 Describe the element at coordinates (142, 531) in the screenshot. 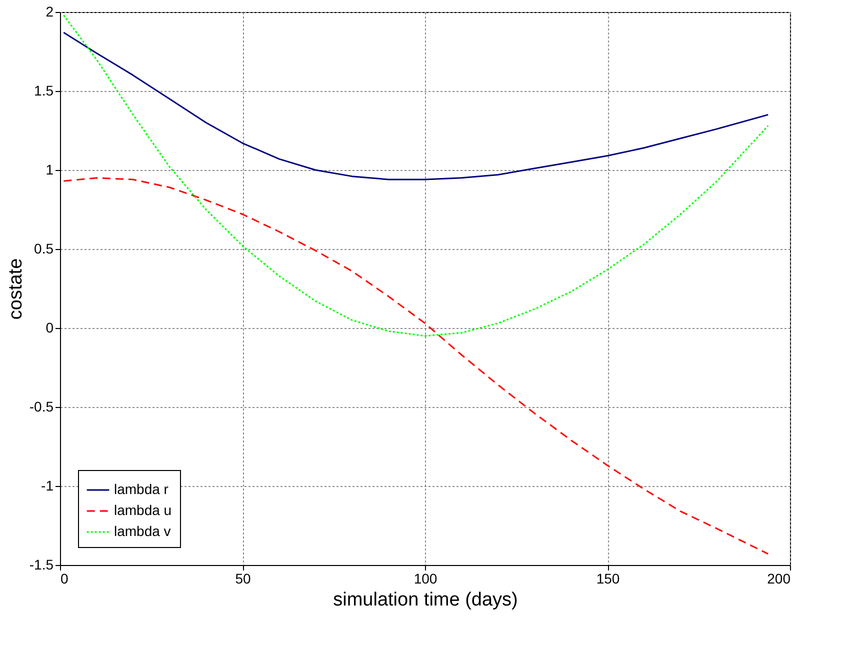

I see `legend-label: lambda v` at that location.